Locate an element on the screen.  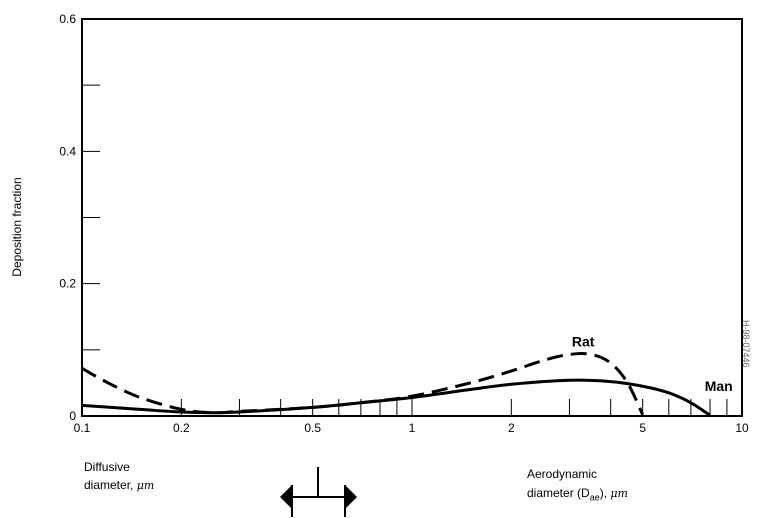
aerodynamic-diameter-label: Aerodynamic diameter (Dae), μm is located at coordinates (577, 486).